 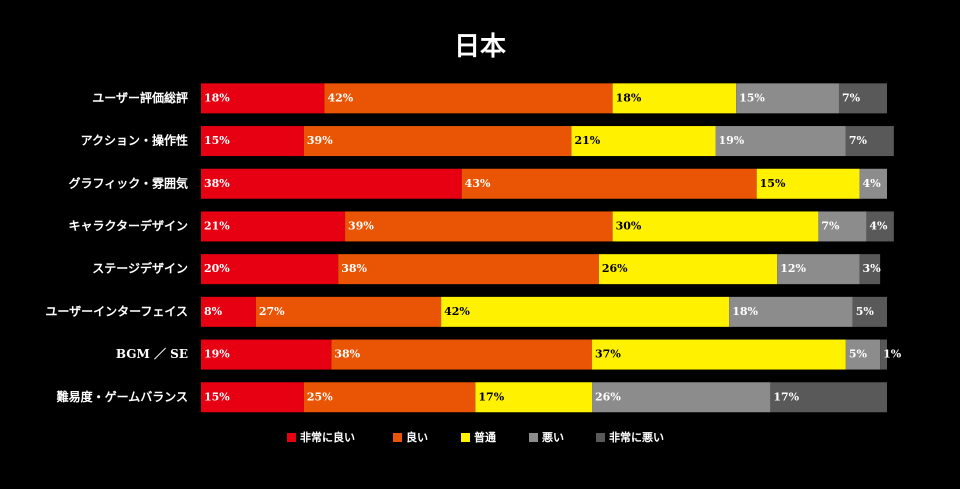 I want to click on category-label: 難易度・ゲームバランス, so click(x=122, y=396).